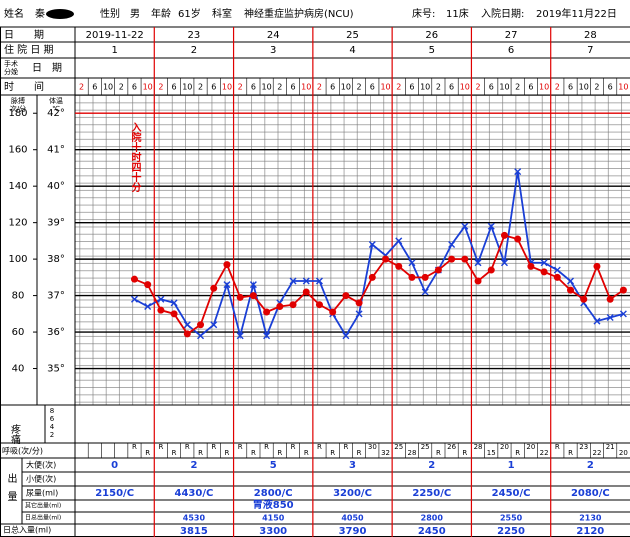 The width and height of the screenshot is (630, 537). Describe the element at coordinates (52, 427) in the screenshot. I see `pain-scale: 4` at that location.